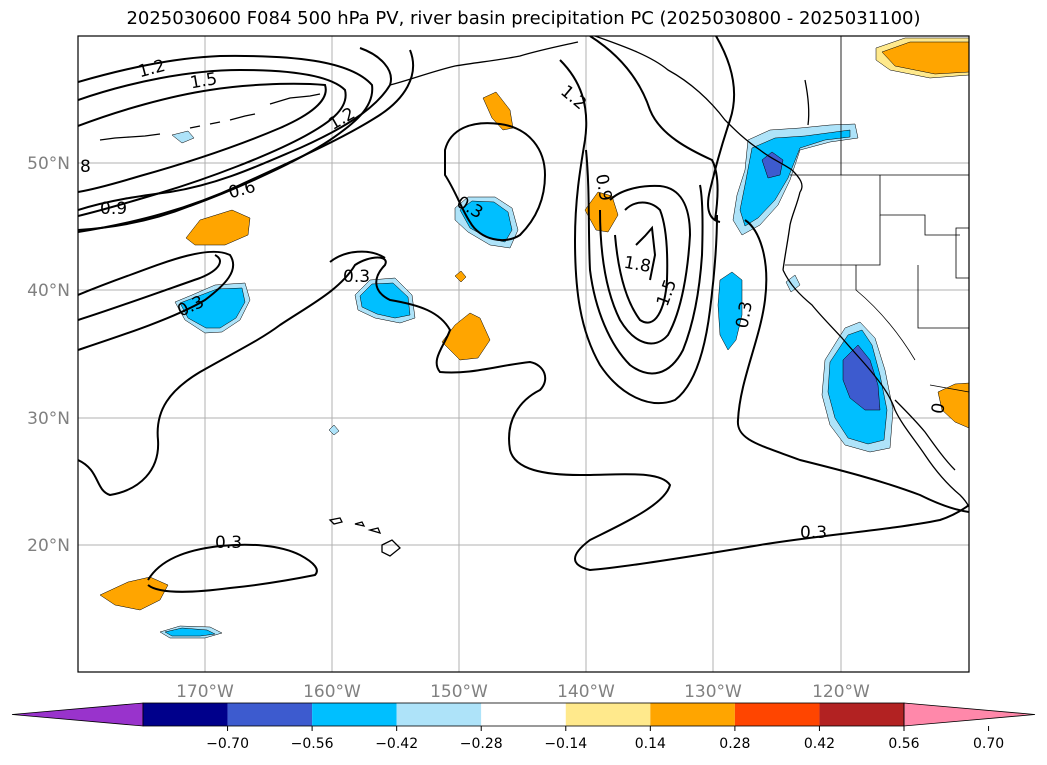 The width and height of the screenshot is (1047, 765). I want to click on contour-0-3-west, so click(156, 300).